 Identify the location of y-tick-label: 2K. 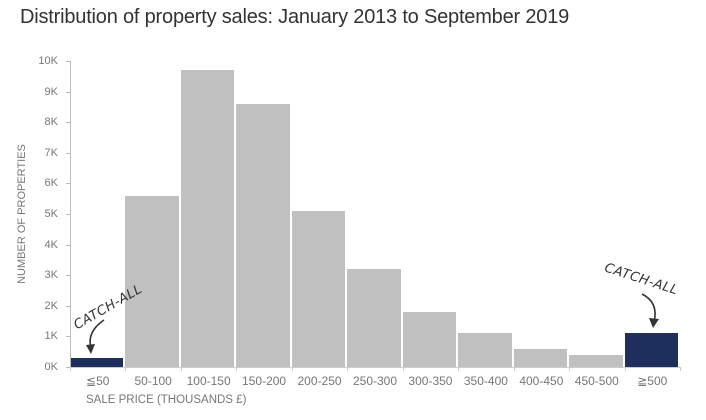
(51, 305).